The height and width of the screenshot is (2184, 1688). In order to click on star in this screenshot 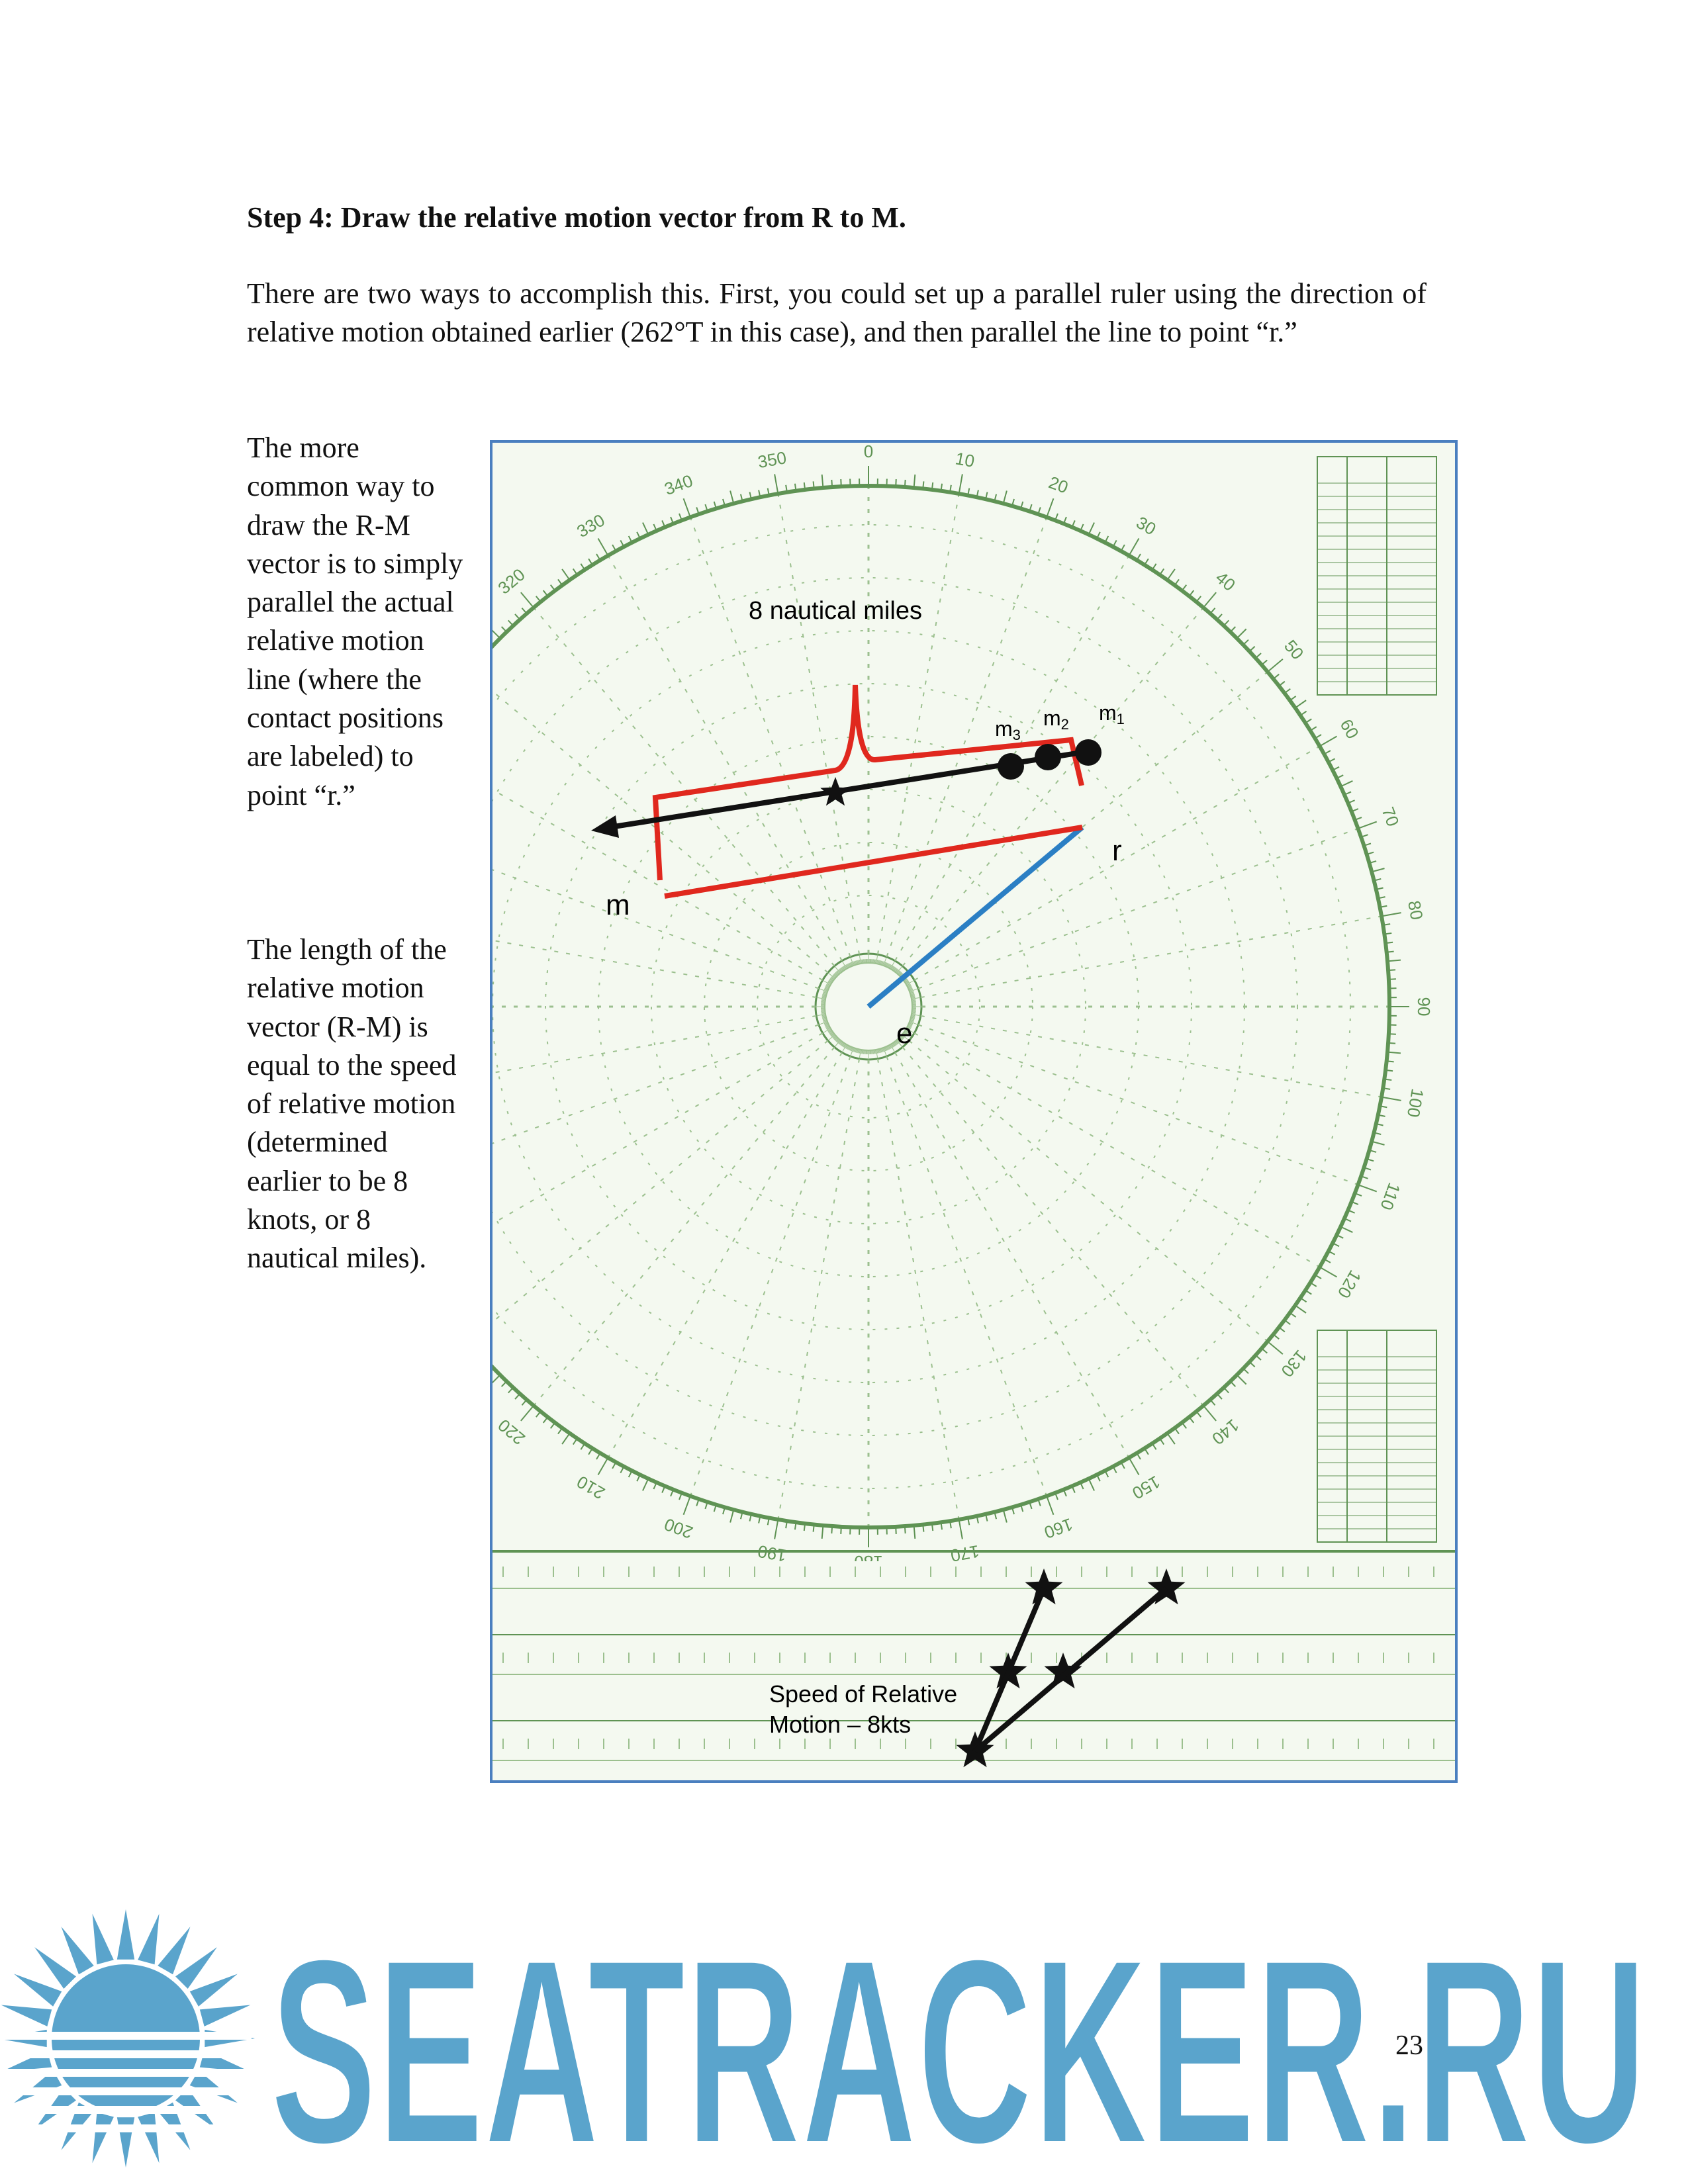, I will do `click(1044, 1587)`.